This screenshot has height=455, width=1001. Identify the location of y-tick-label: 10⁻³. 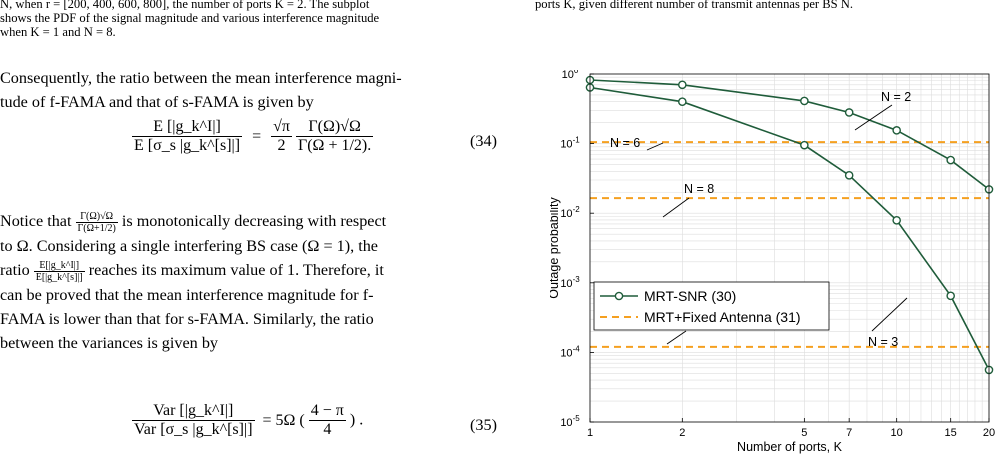
(570, 282).